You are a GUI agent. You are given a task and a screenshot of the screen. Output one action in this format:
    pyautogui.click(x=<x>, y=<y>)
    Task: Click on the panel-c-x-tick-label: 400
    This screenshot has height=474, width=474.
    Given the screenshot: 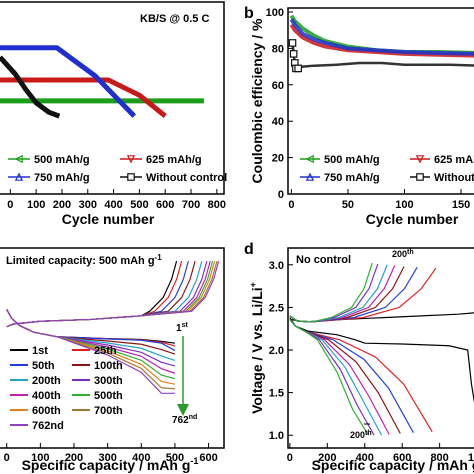 What is the action you would take?
    pyautogui.click(x=141, y=458)
    